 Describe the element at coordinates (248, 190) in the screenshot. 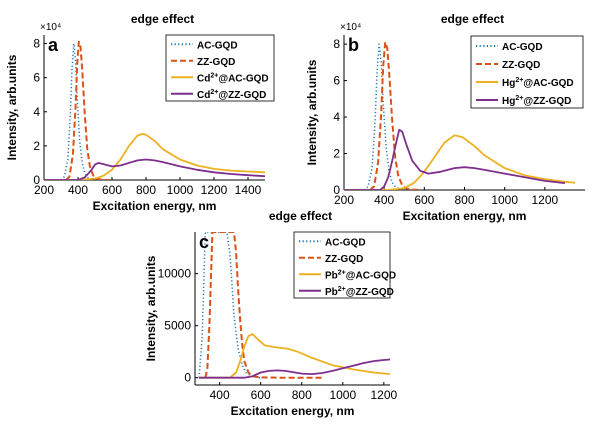

I see `x-tick-label: 1400` at that location.